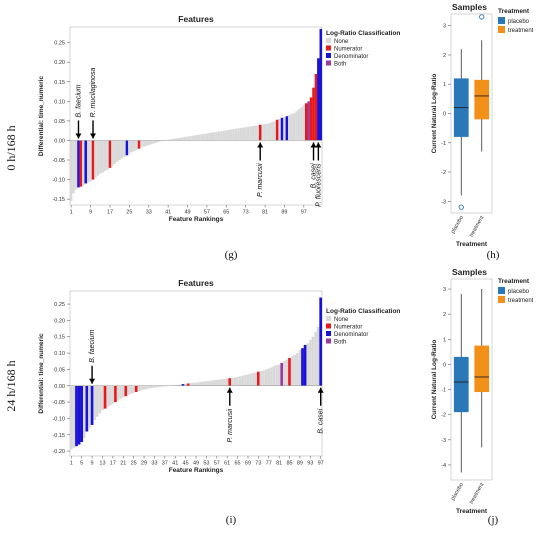  Describe the element at coordinates (310, 464) in the screenshot. I see `x-tick-label: 93` at that location.